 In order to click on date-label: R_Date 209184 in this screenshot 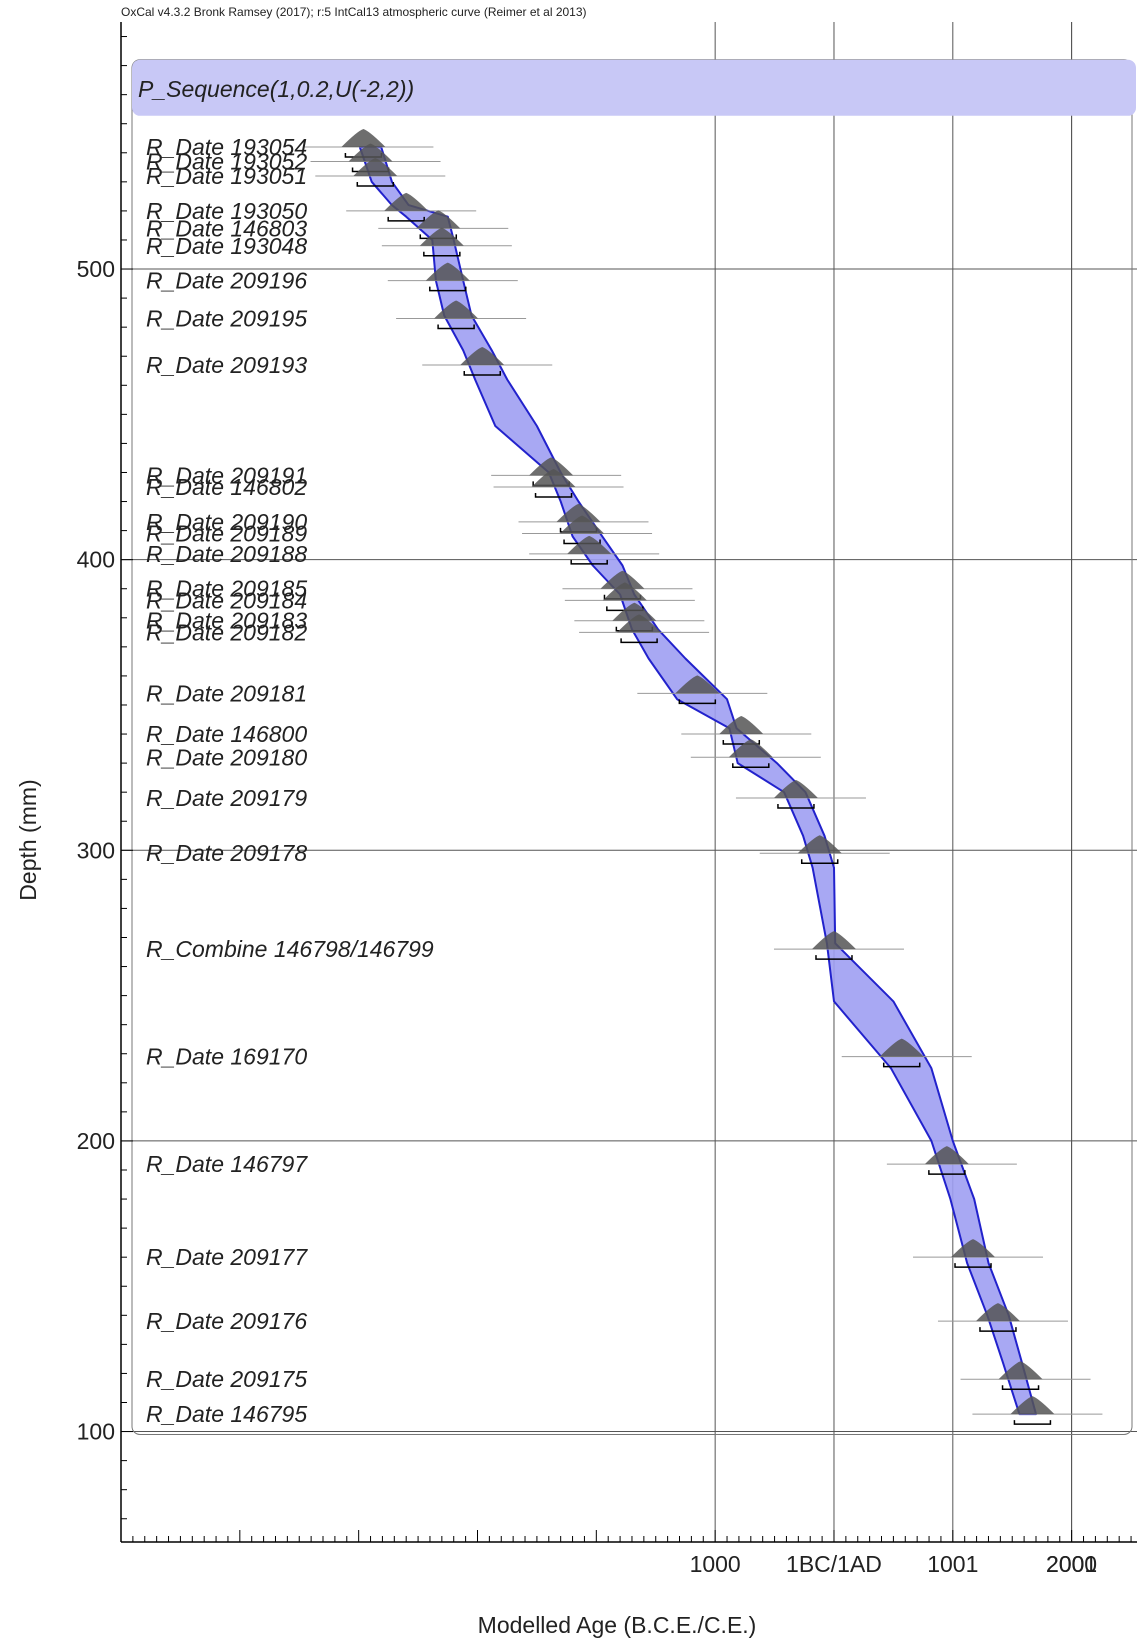, I will do `click(226, 600)`.